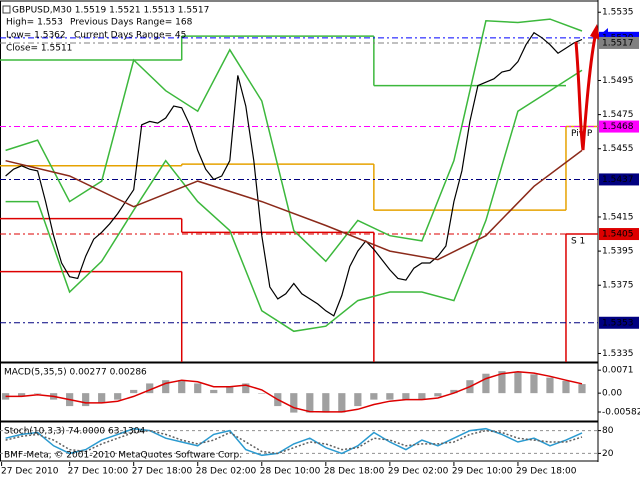  Describe the element at coordinates (621, 412) in the screenshot. I see `y-tick-label: -0.00582` at that location.